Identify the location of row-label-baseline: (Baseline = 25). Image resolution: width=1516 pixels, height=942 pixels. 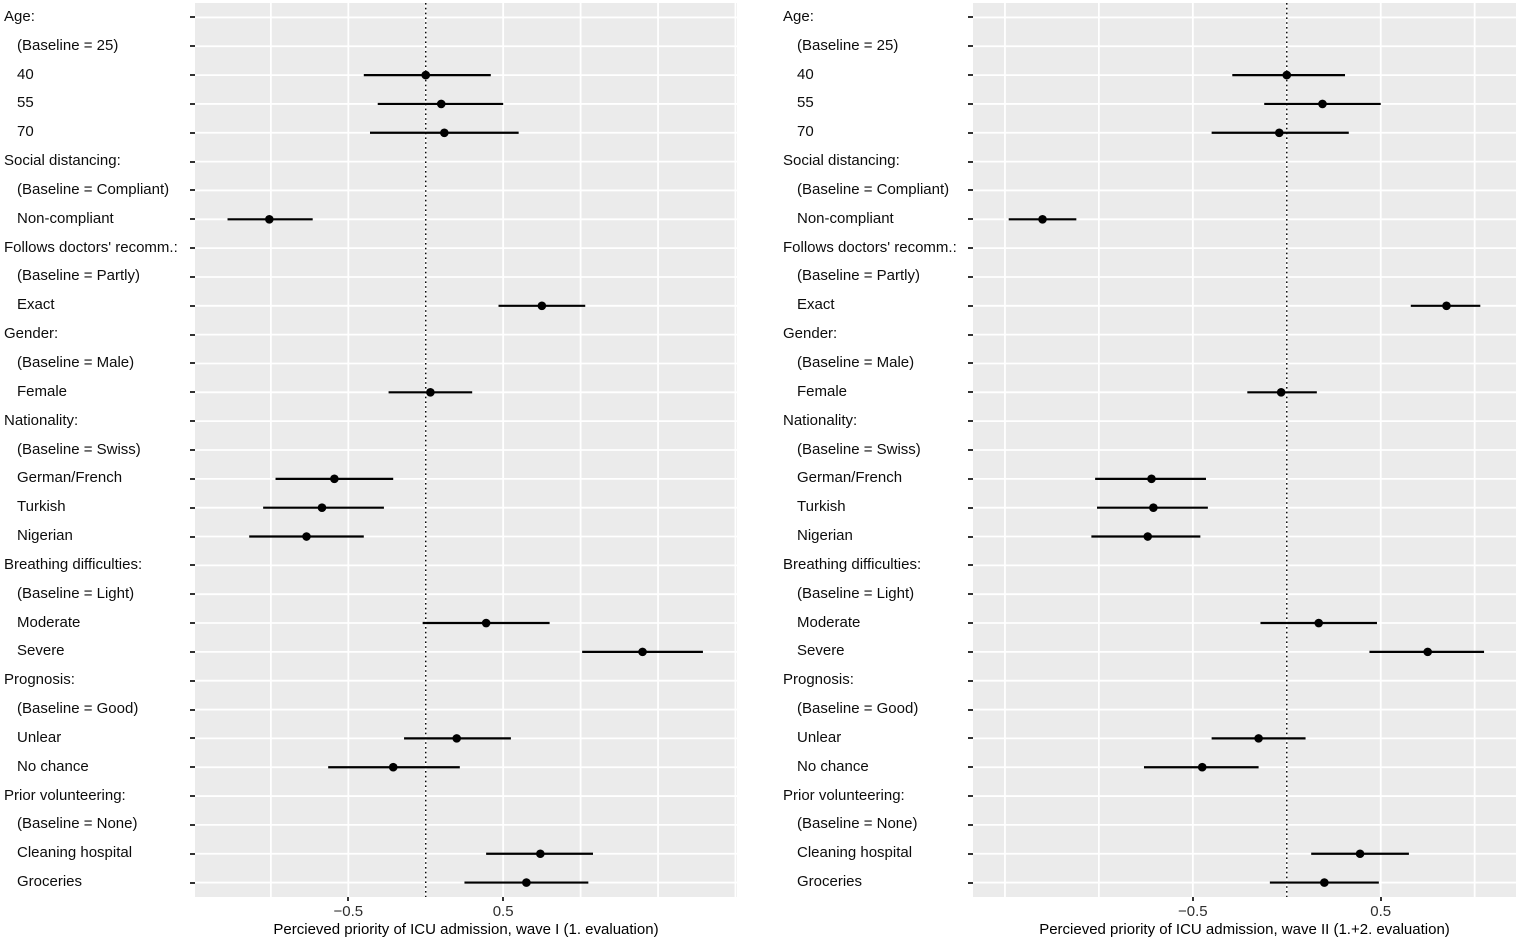
(848, 45).